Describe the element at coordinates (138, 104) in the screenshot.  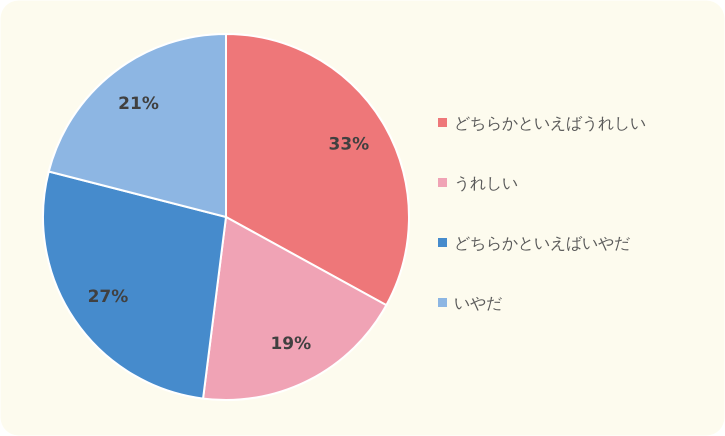
I see `data-label: 21%` at that location.